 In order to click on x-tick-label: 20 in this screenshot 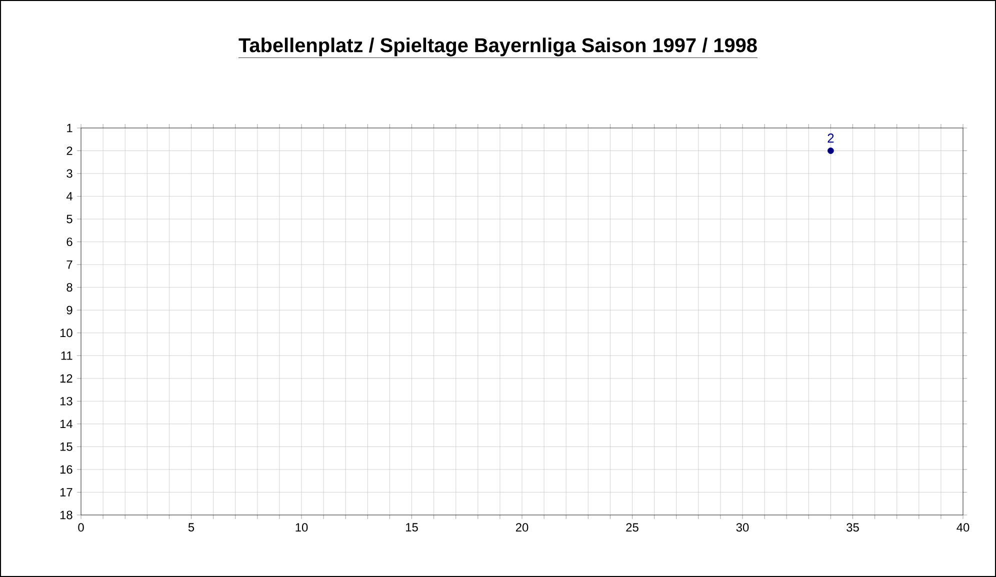, I will do `click(522, 527)`.